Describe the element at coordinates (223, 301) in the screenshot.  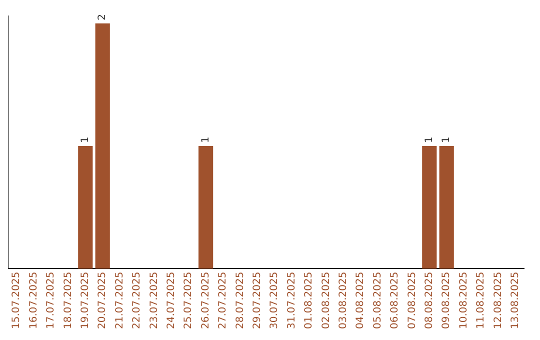
I see `x-tick-label: 27.07.2025` at that location.